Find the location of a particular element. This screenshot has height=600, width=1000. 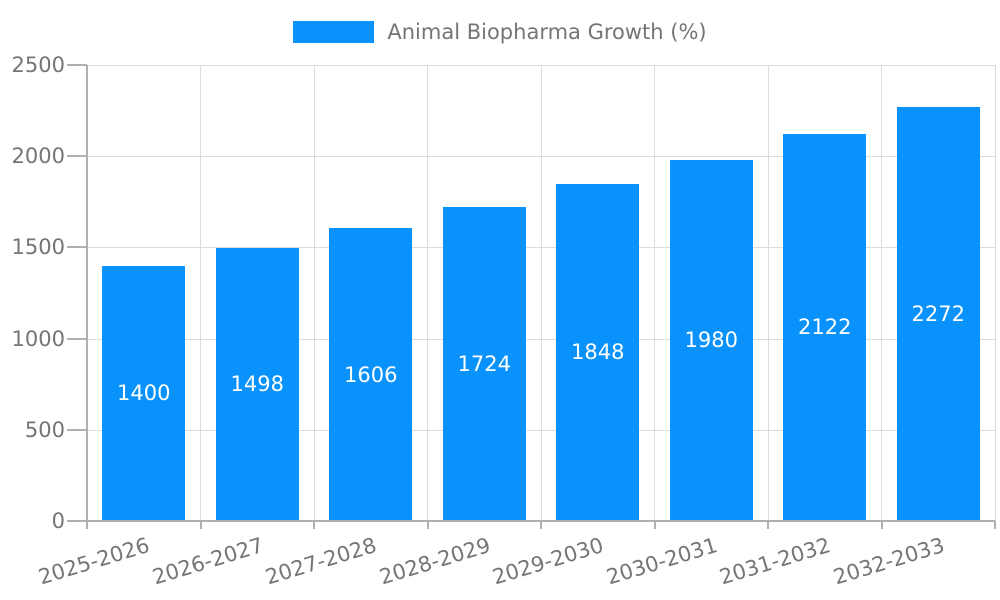

x-axis-label: 2032-2033 is located at coordinates (888, 561).